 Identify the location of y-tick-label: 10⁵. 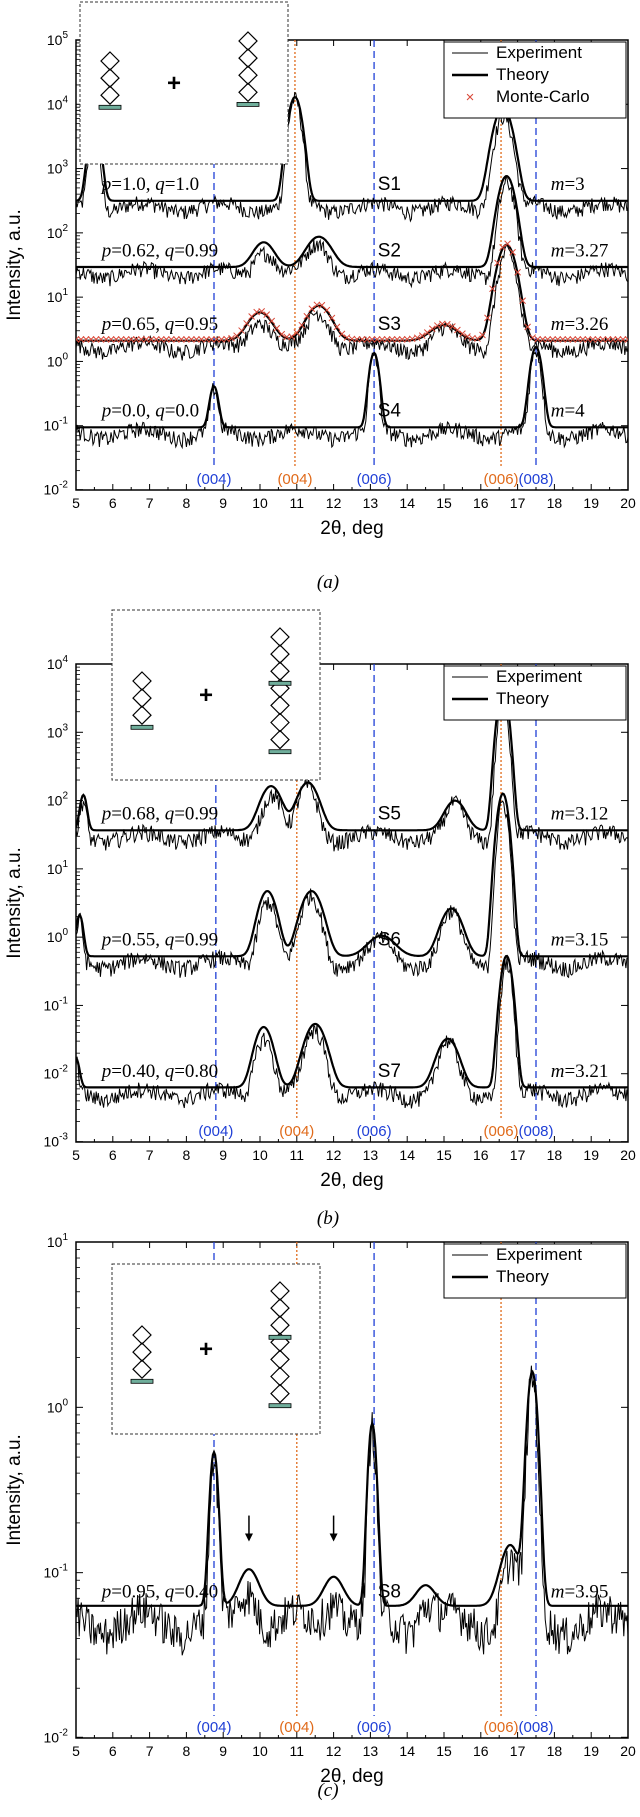
(58, 39).